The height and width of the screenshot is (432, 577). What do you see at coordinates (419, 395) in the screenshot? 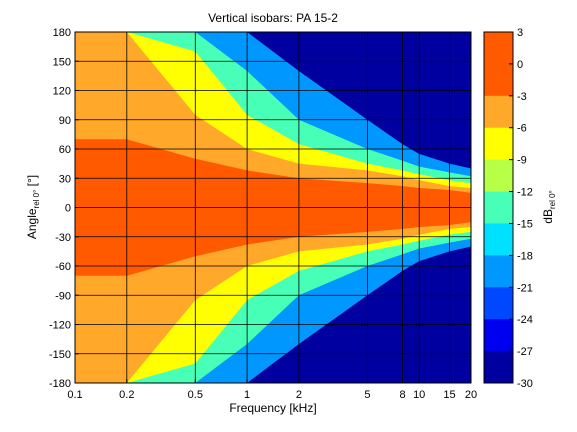
I see `x-tick-label: 10` at bounding box center [419, 395].